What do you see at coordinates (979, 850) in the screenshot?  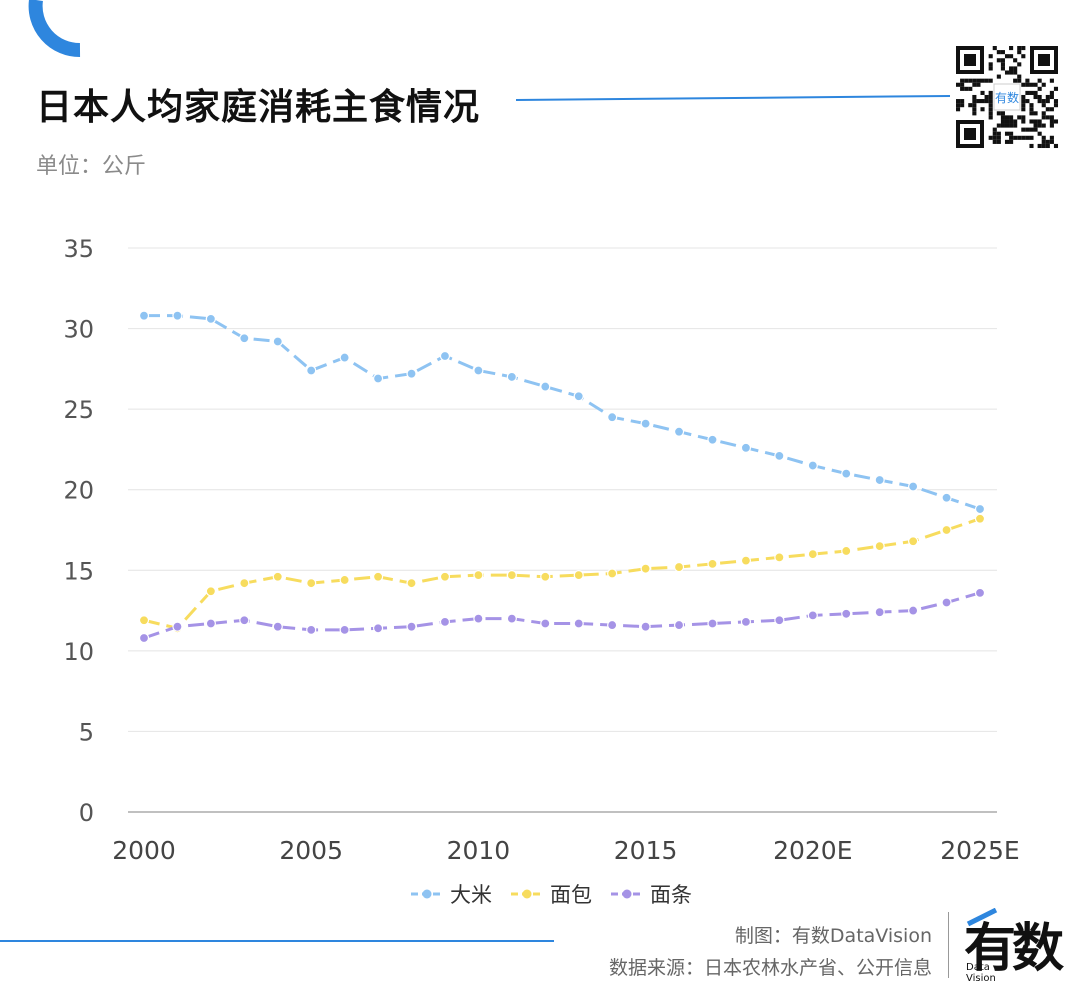 I see `x-tick-label: 2025E` at bounding box center [979, 850].